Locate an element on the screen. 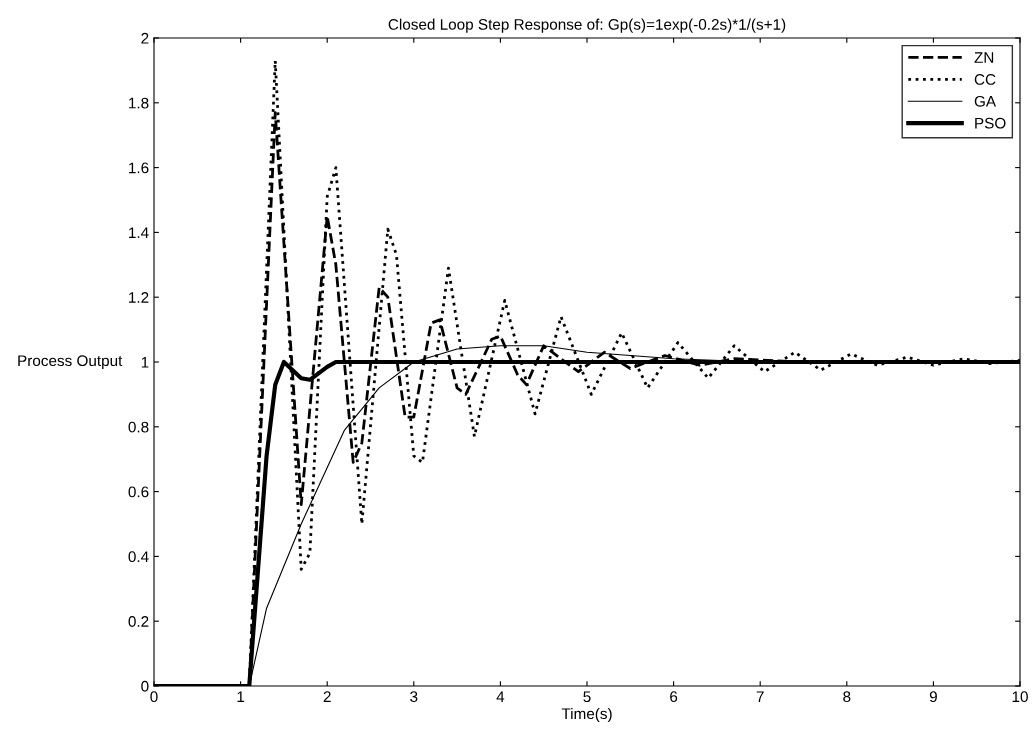 This screenshot has width=1036, height=738. legend-label: ZN is located at coordinates (984, 57).